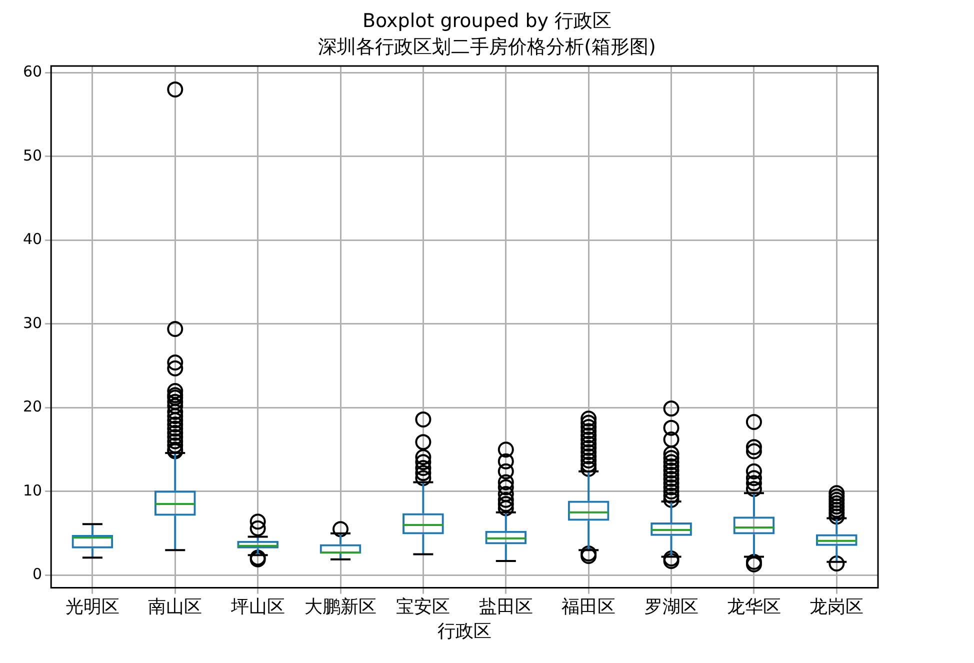  I want to click on y-tick-label: 10, so click(32, 490).